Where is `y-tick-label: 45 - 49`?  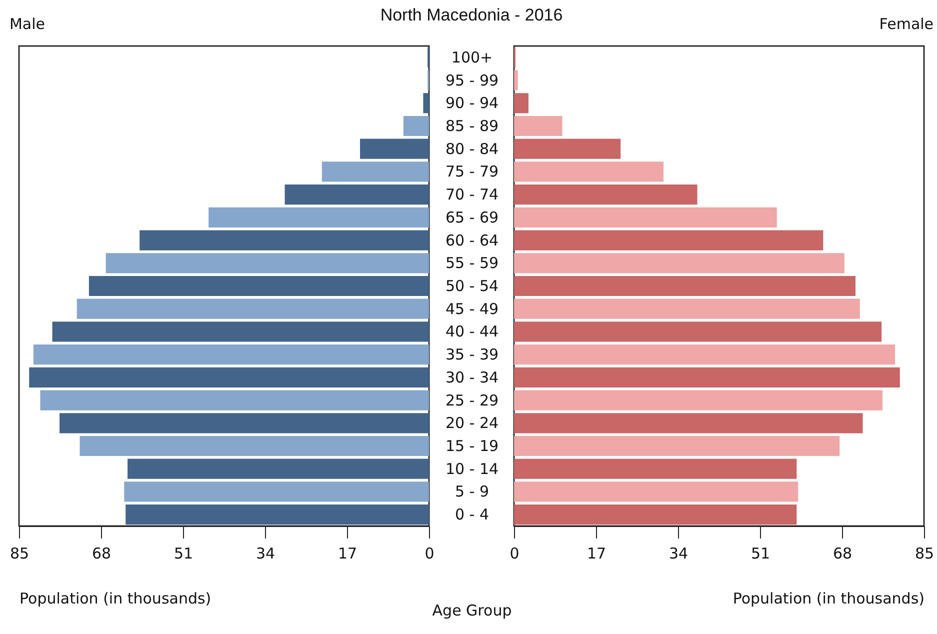
y-tick-label: 45 - 49 is located at coordinates (472, 309).